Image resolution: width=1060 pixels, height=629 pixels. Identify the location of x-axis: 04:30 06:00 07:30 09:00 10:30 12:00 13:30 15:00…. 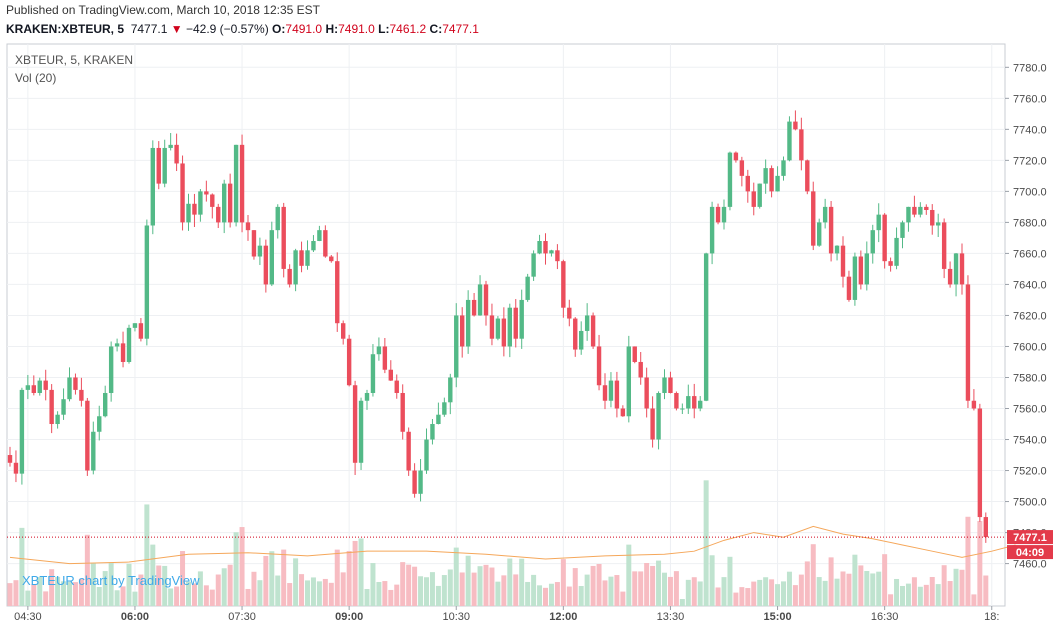
(506, 614).